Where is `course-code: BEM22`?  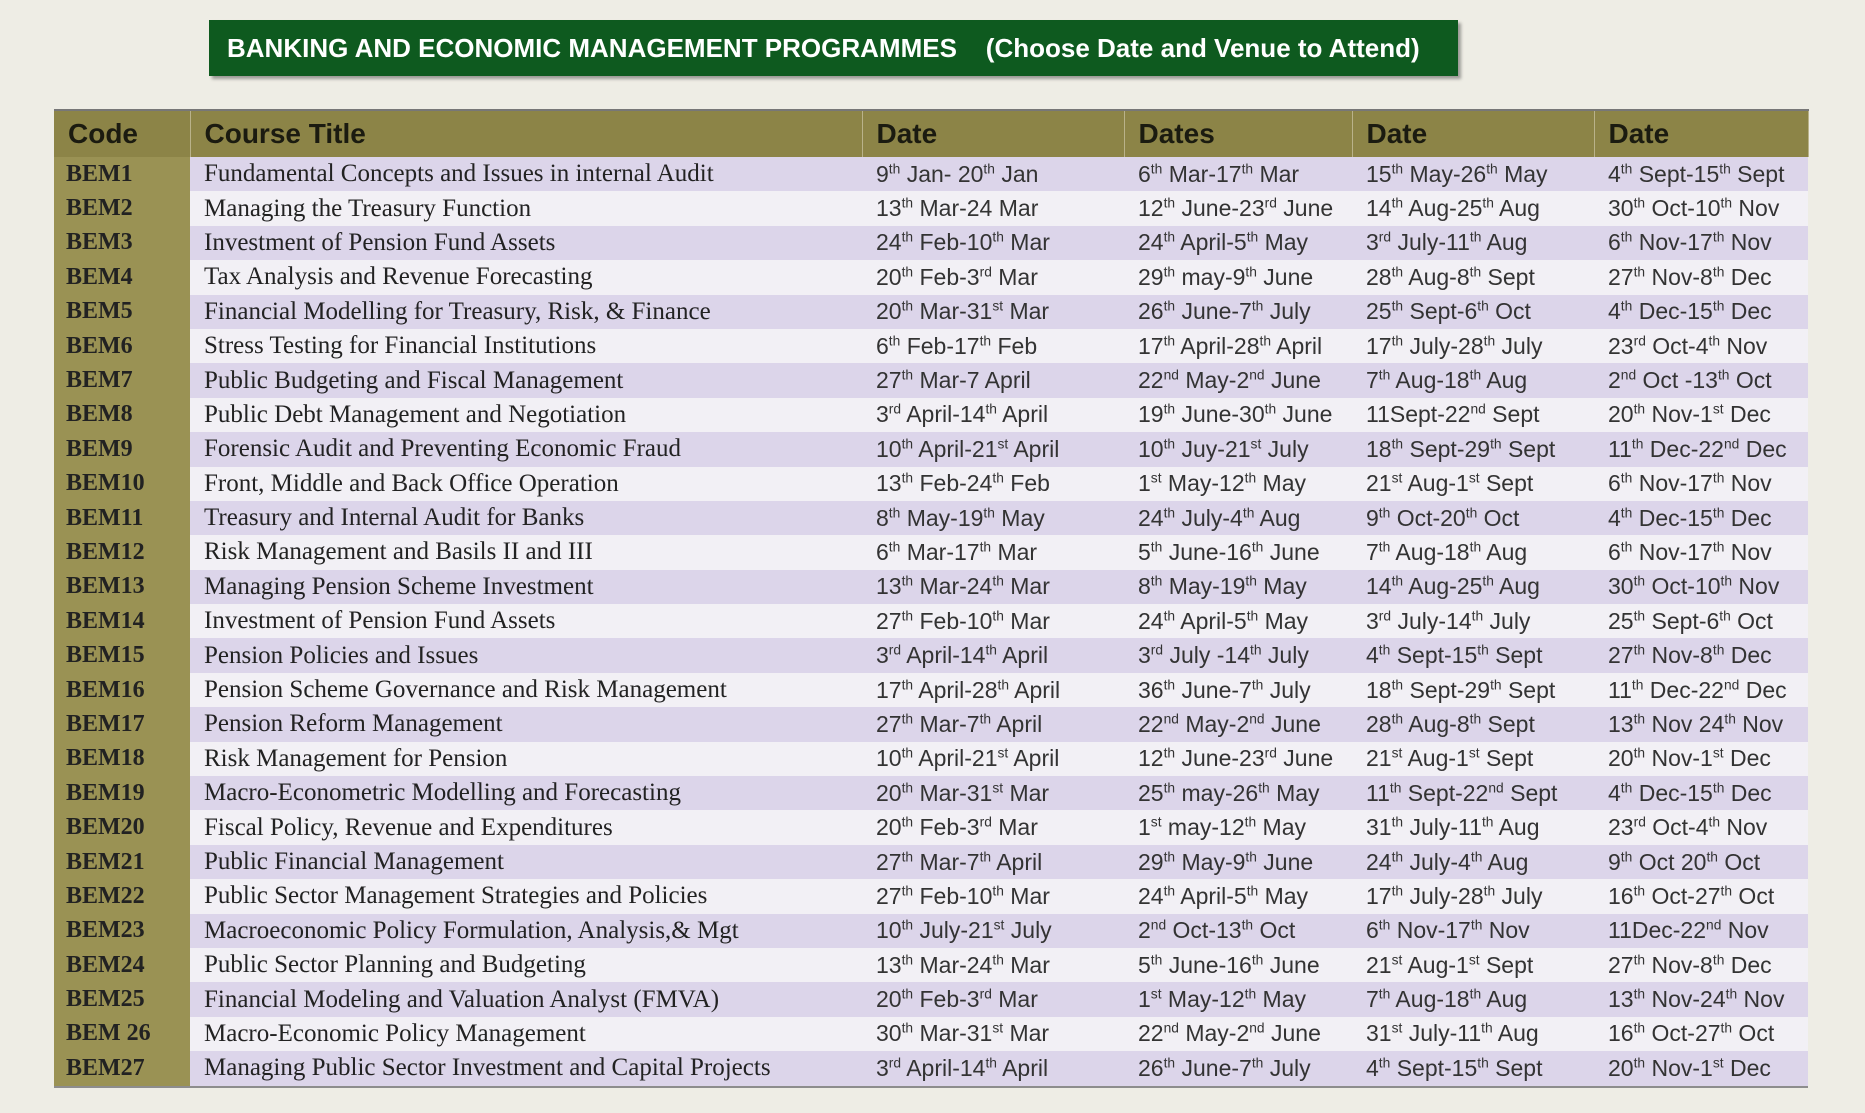 course-code: BEM22 is located at coordinates (122, 896).